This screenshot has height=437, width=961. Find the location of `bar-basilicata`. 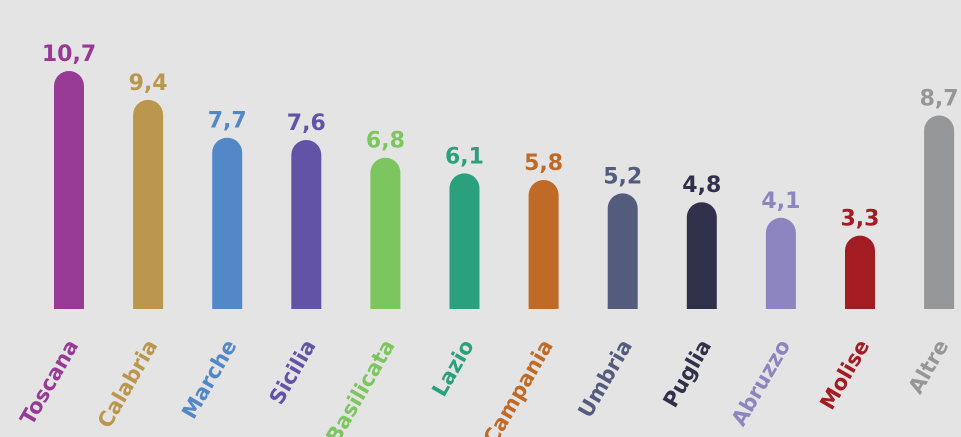

bar-basilicata is located at coordinates (385, 233).